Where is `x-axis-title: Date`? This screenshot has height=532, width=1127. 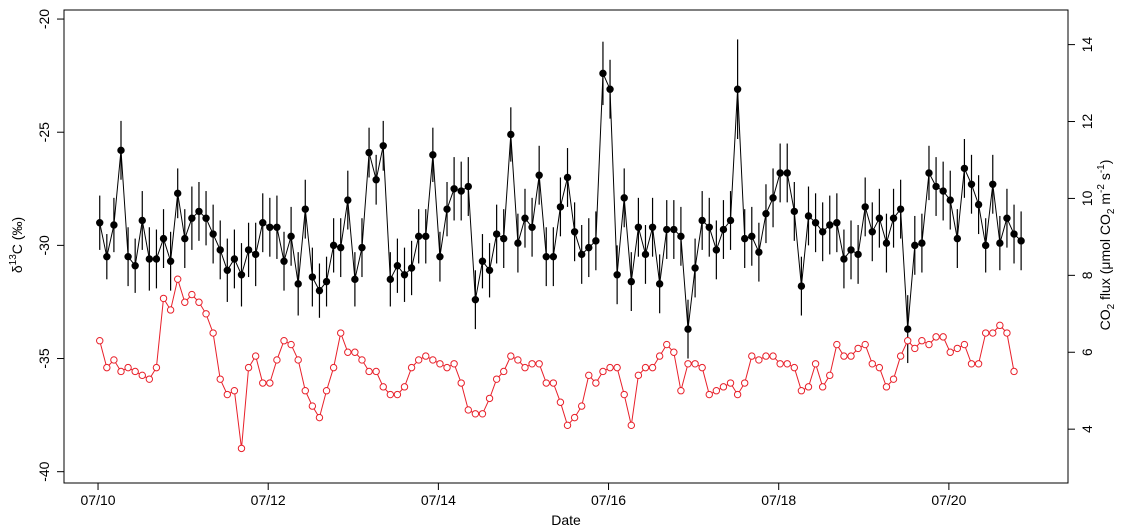
x-axis-title: Date is located at coordinates (566, 520).